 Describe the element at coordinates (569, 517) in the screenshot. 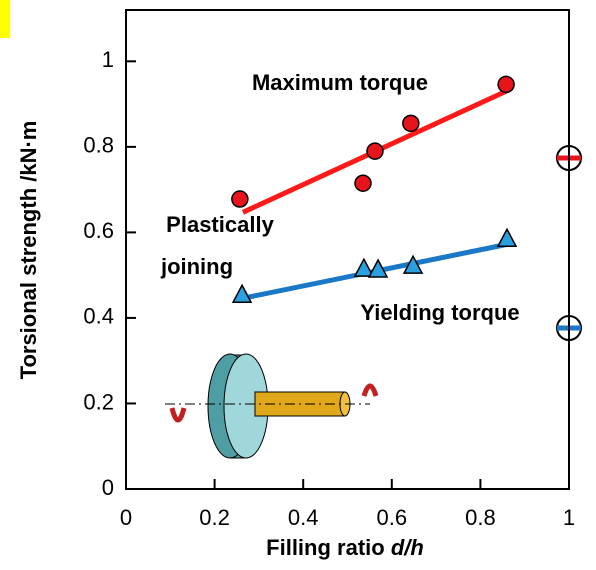

I see `x-tick-label: 1` at that location.